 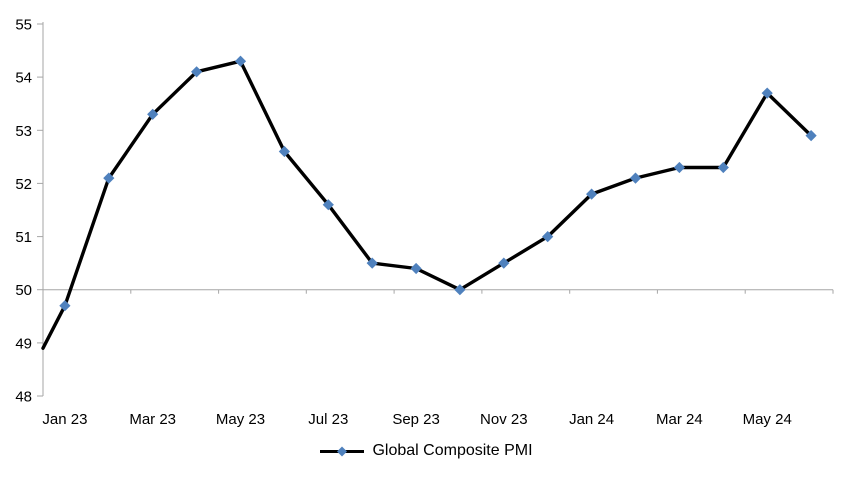 What do you see at coordinates (240, 419) in the screenshot?
I see `x-axis-tick-label: May 23` at bounding box center [240, 419].